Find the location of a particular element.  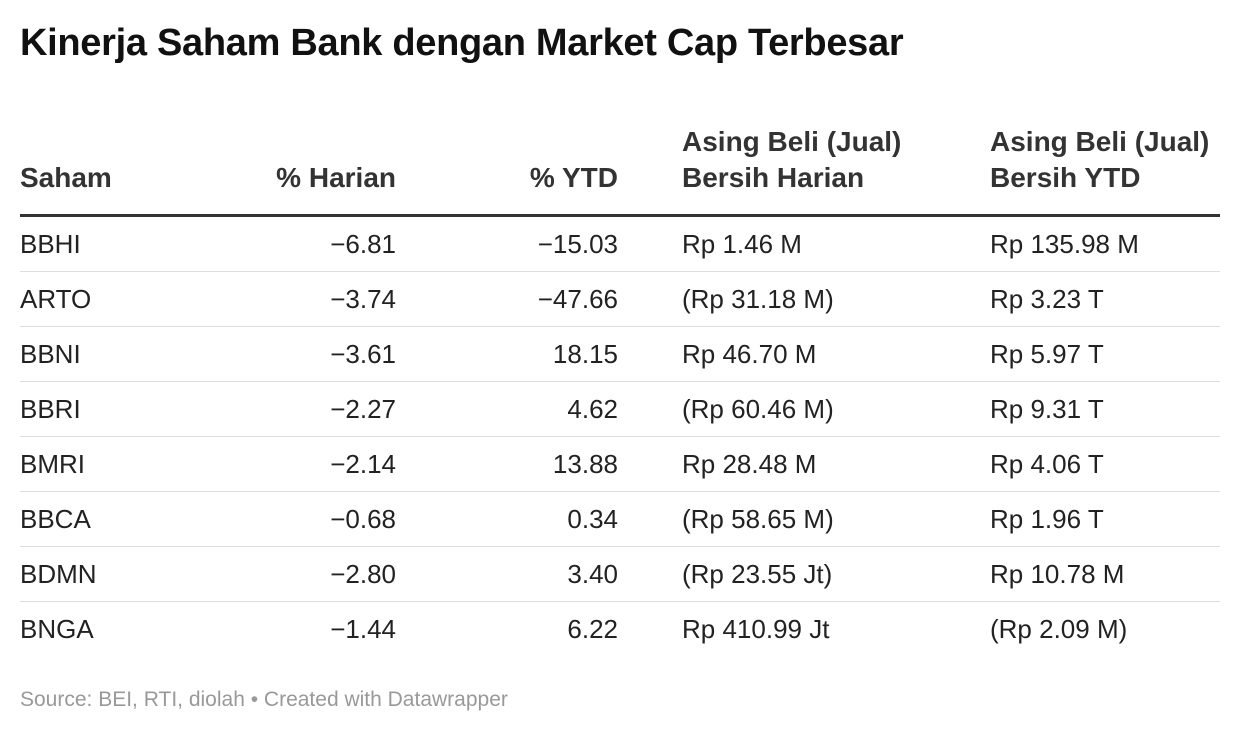

table-row: ARTO −3.74 −47.66 (Rp 31.18 M) Rp 3.23 T is located at coordinates (620, 299).